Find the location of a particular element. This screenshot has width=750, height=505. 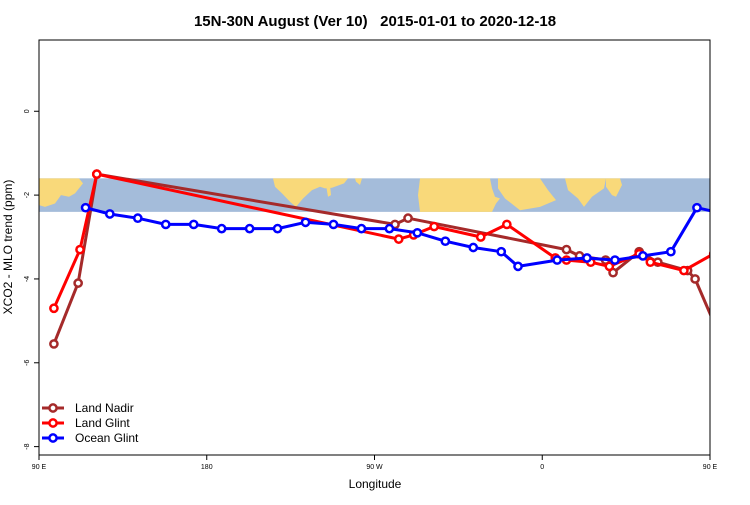

legend-label-2: Ocean Glint is located at coordinates (107, 438).